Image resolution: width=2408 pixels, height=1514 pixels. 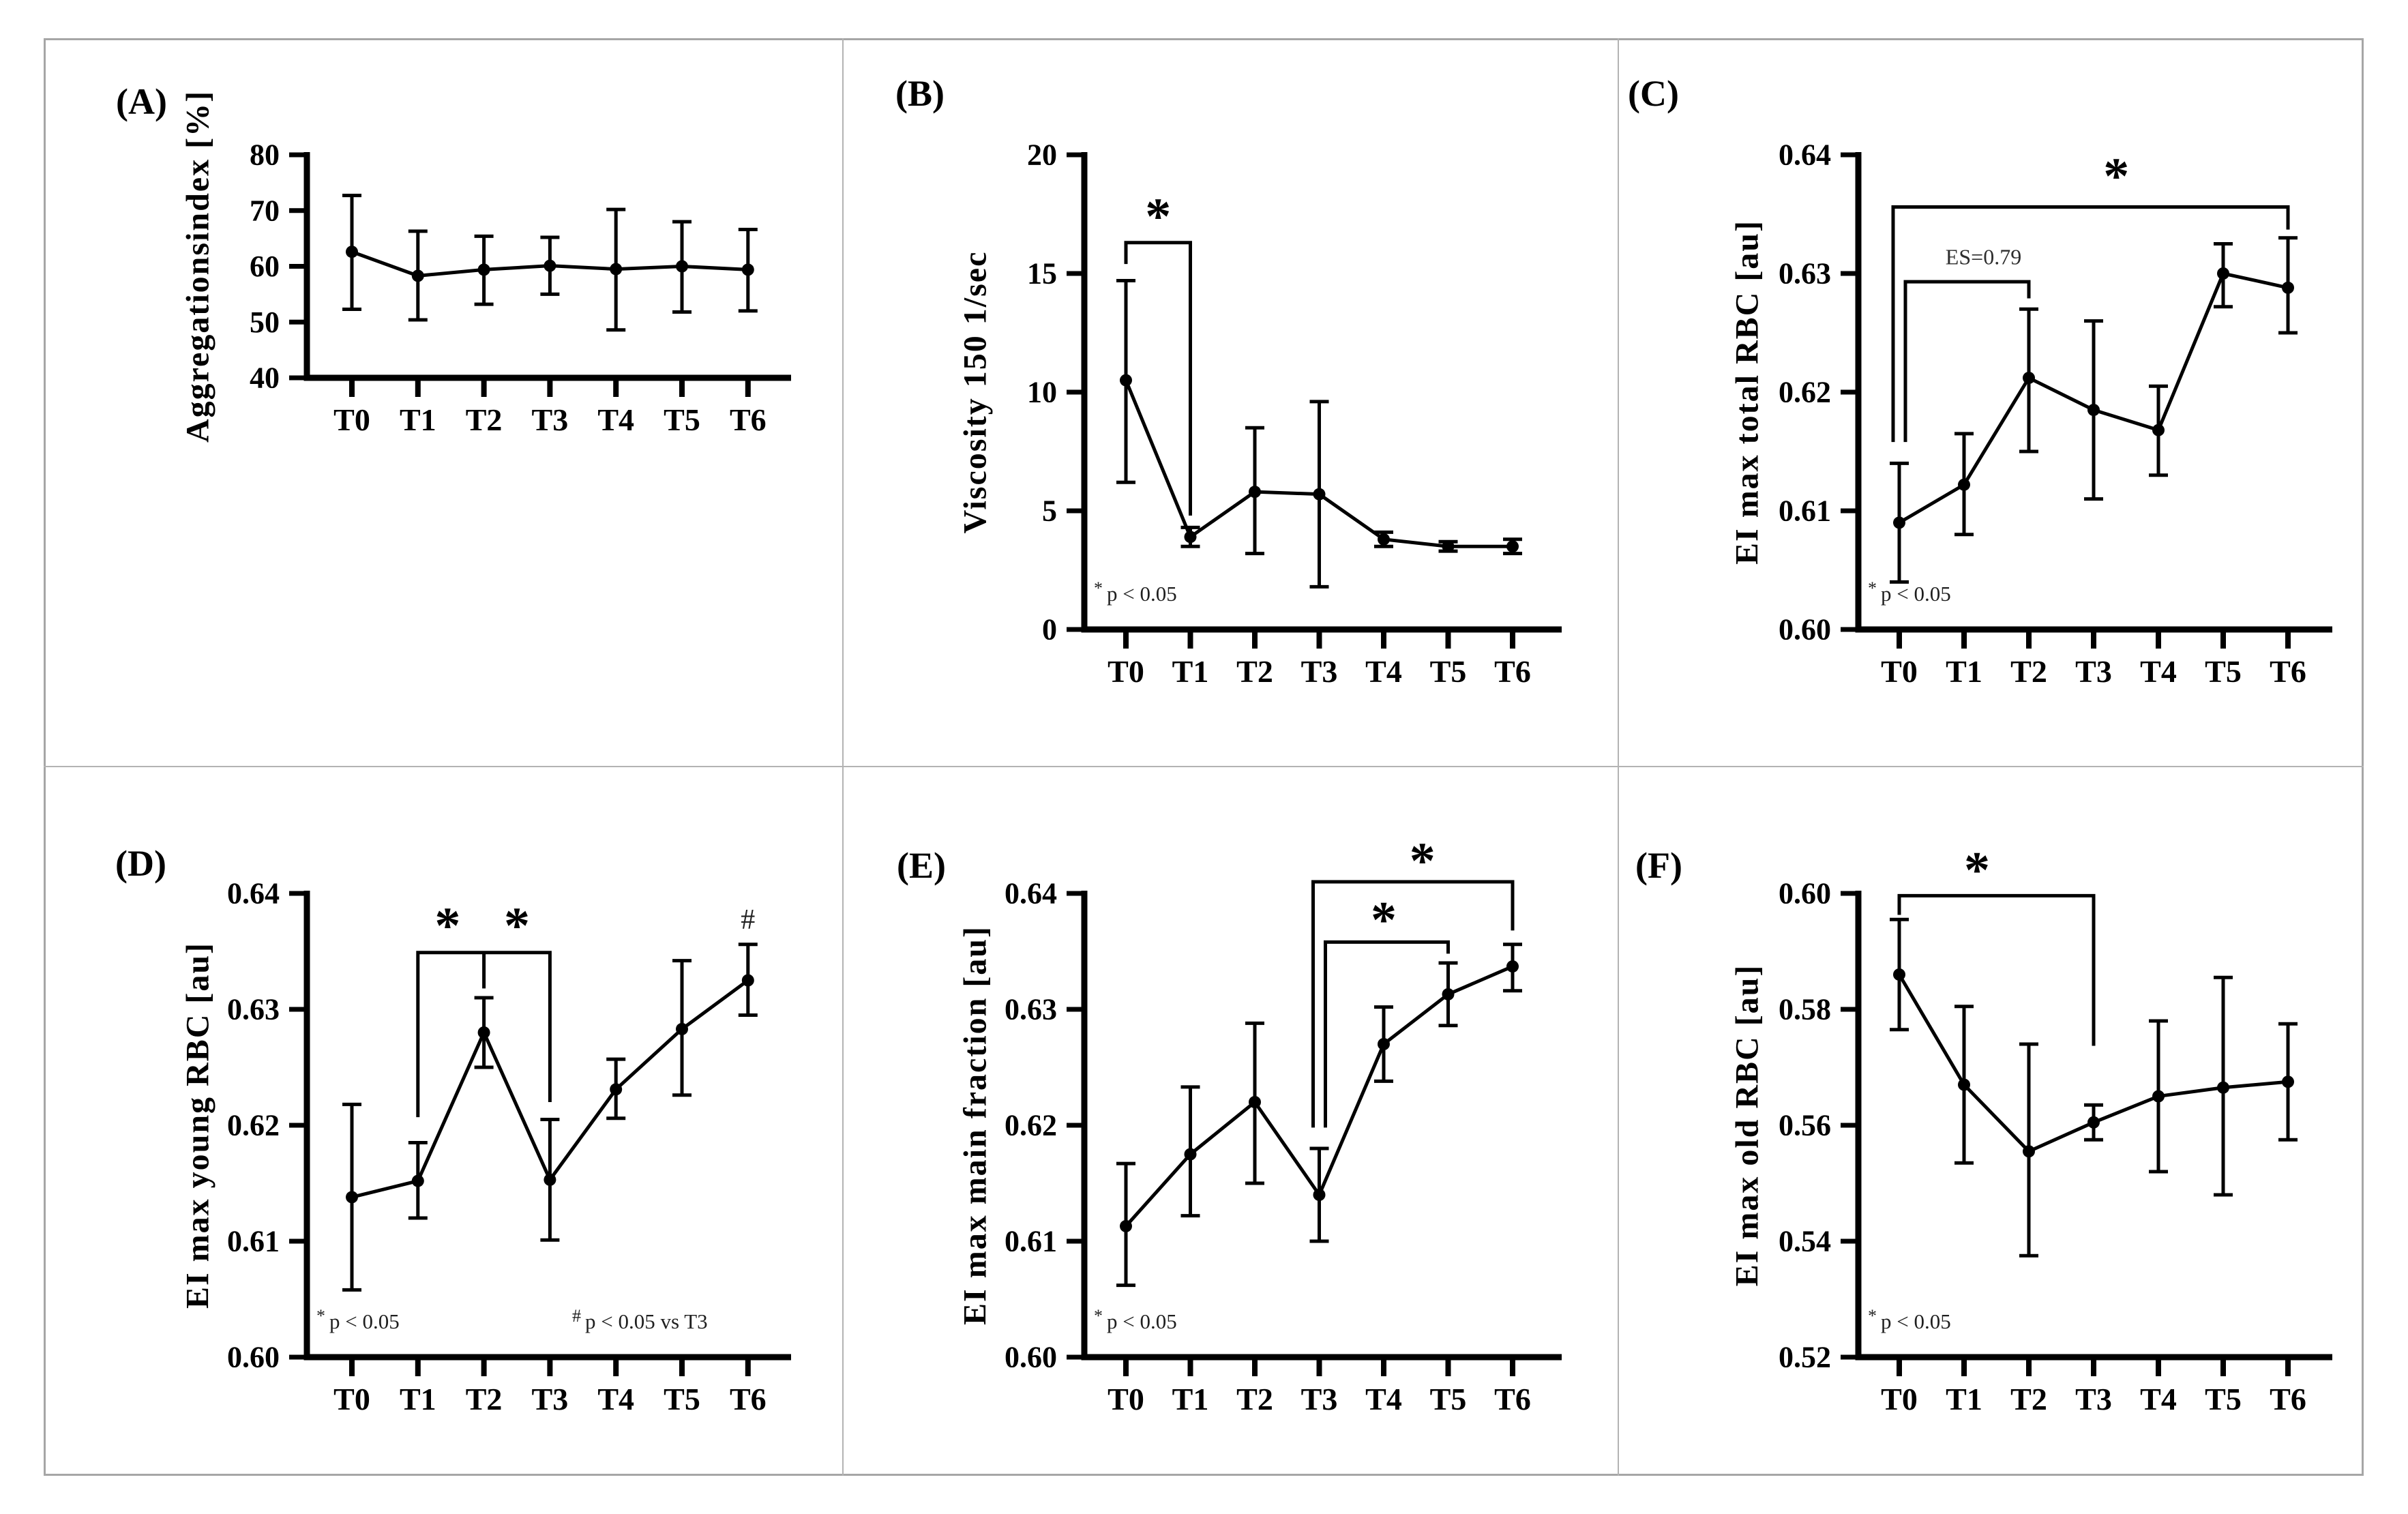 What do you see at coordinates (1049, 630) in the screenshot?
I see `y-tick-label: 0` at bounding box center [1049, 630].